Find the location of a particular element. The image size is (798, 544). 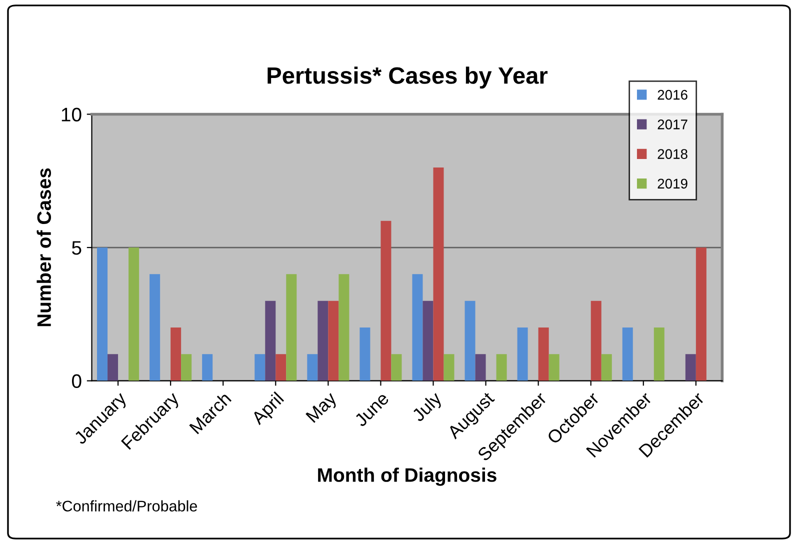

x-axis-title: Month of Diagnosis is located at coordinates (407, 477).